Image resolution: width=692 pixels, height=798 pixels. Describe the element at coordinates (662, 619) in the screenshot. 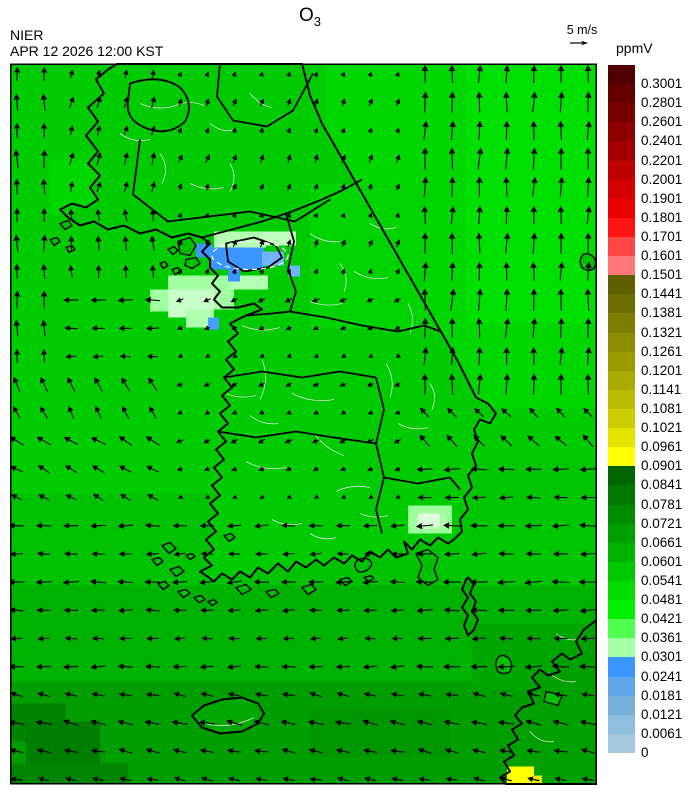

I see `colorbar-label: 0.0421` at that location.